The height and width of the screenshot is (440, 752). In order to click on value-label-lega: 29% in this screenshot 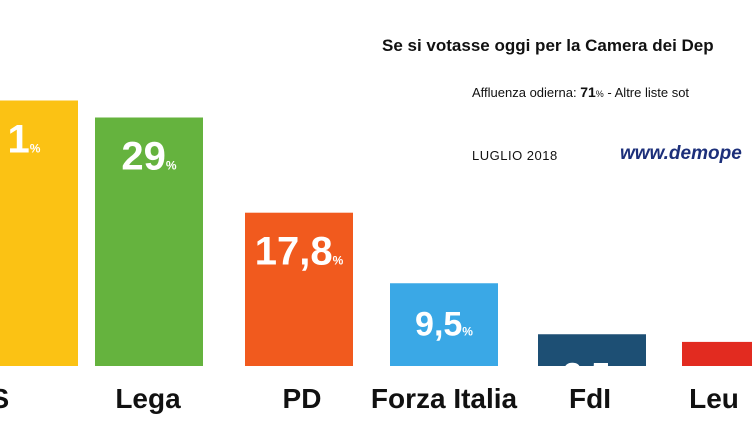, I will do `click(149, 157)`.